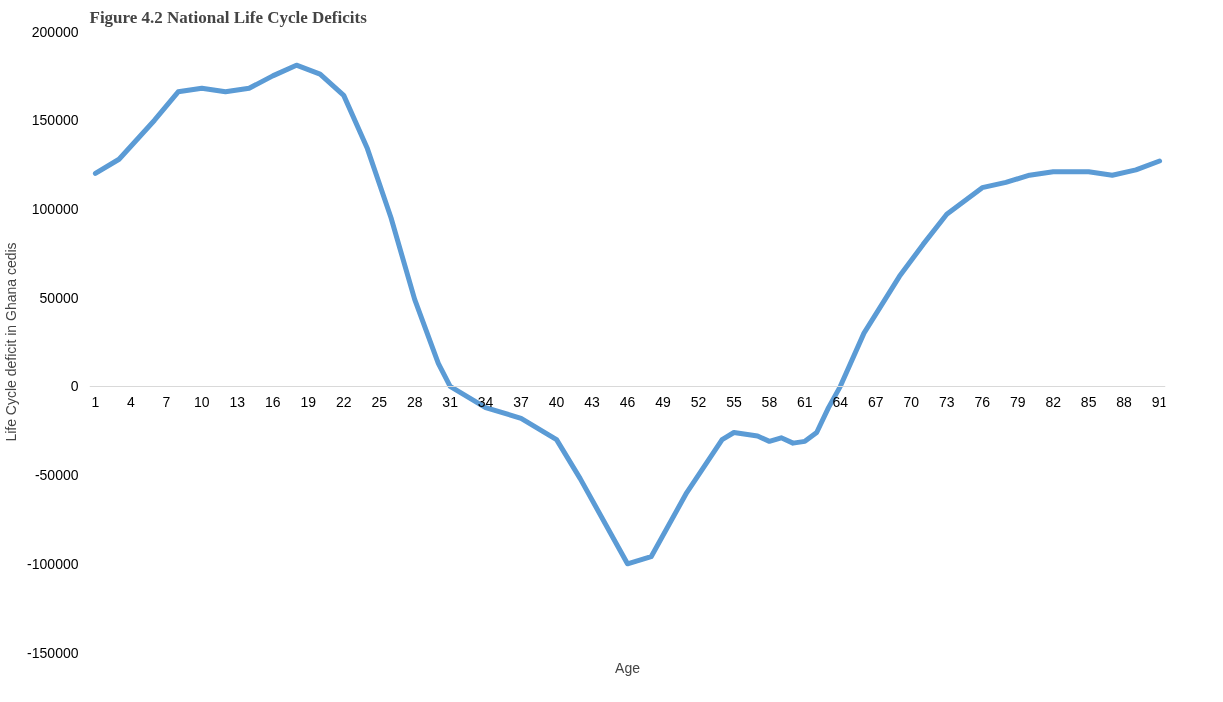 The image size is (1223, 702). I want to click on x-tick-label: 61, so click(805, 402).